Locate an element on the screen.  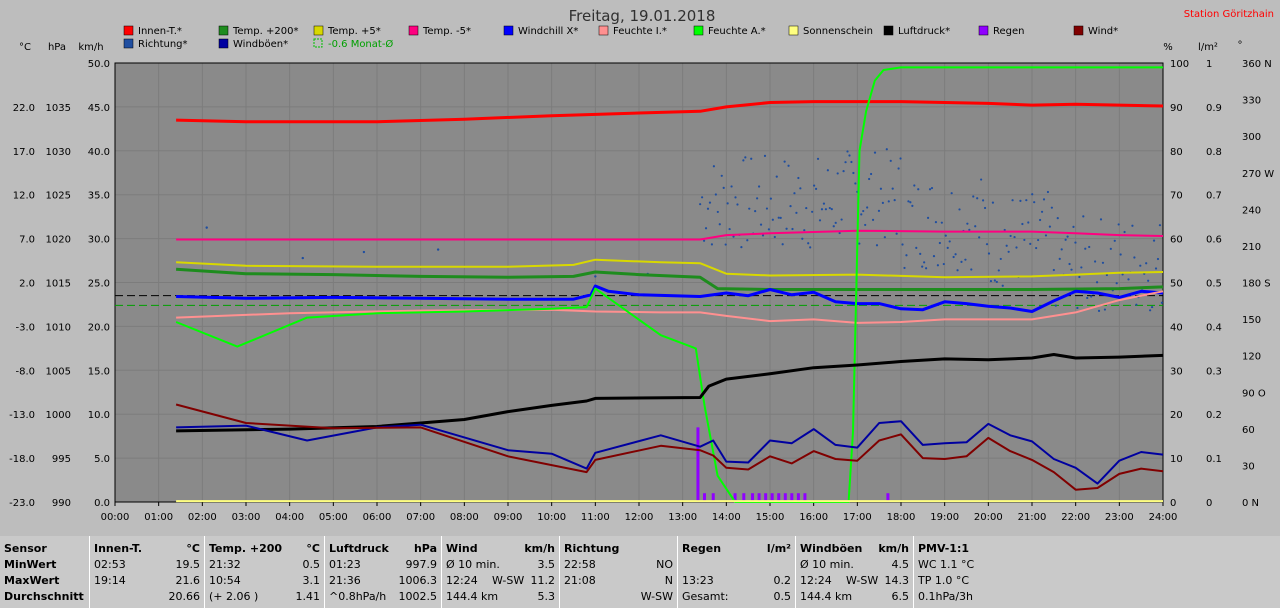
stat-cell: Luftdruck is located at coordinates (359, 548).